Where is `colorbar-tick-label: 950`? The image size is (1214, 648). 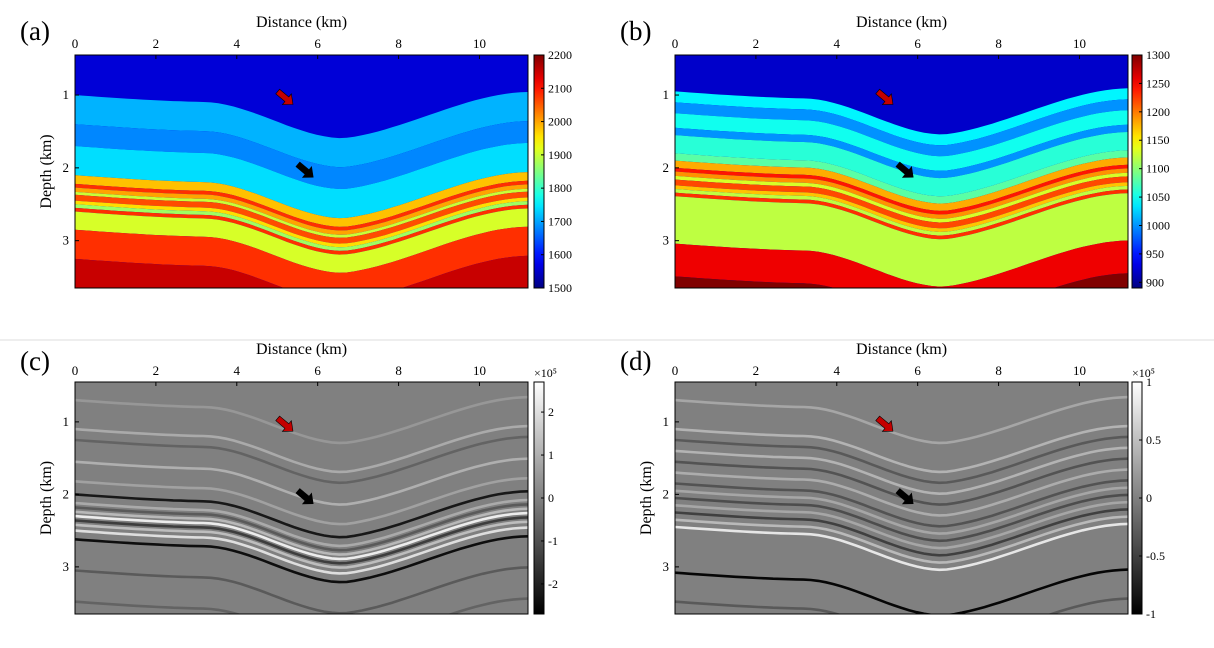 colorbar-tick-label: 950 is located at coordinates (1155, 254).